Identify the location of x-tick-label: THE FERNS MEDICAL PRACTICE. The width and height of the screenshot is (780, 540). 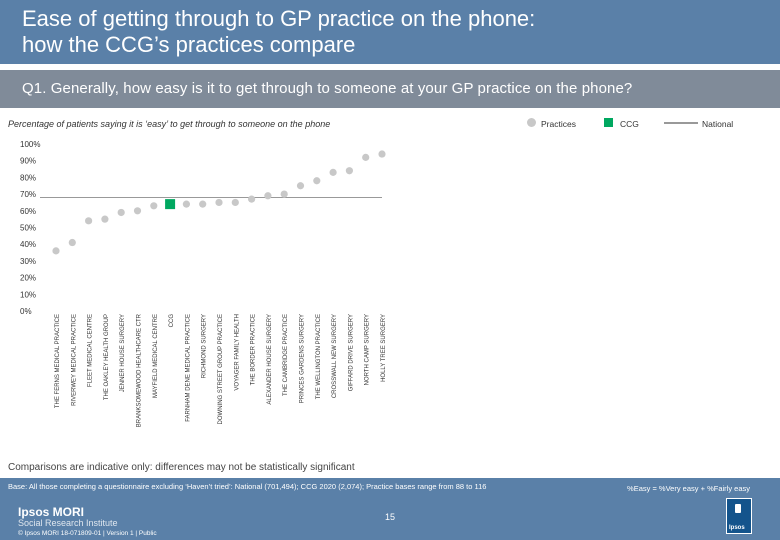
(58, 361).